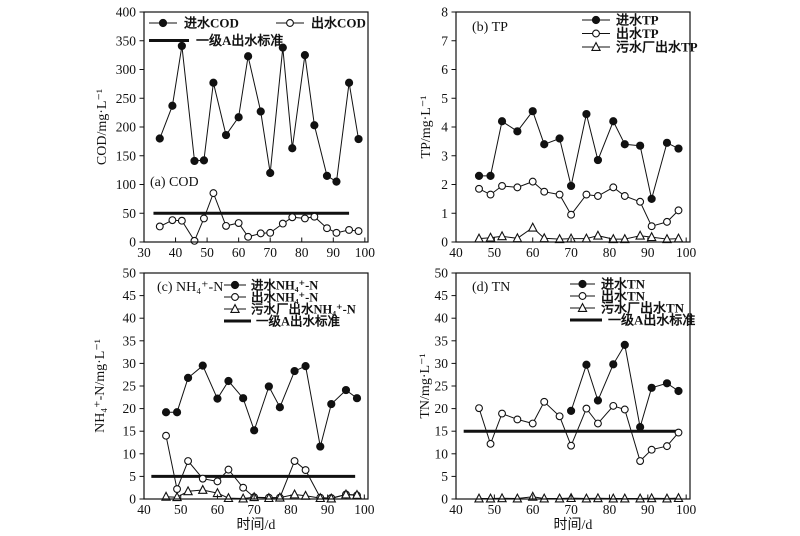  What do you see at coordinates (444, 476) in the screenshot?
I see `y-tick-label: 5` at bounding box center [444, 476].